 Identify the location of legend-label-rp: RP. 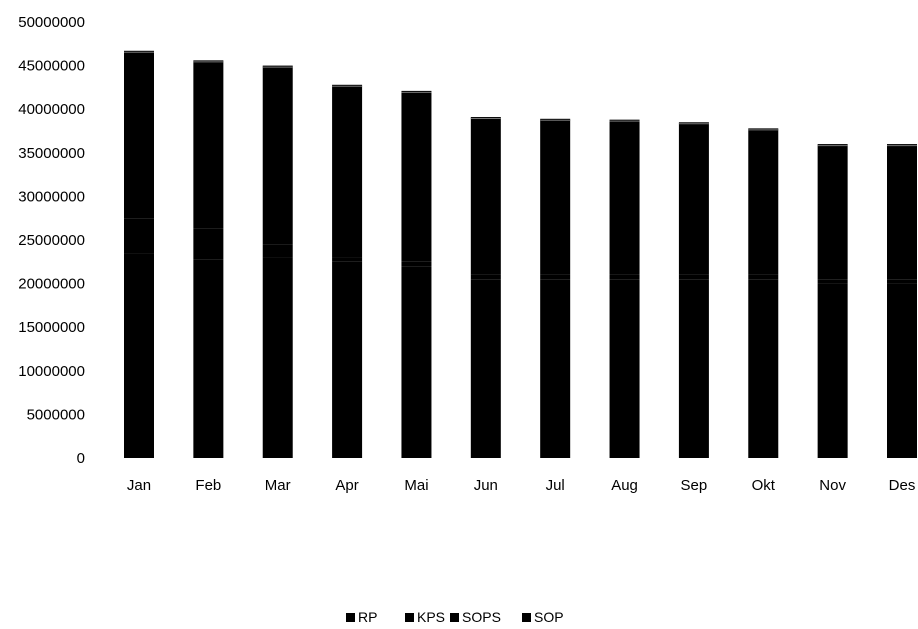
(367, 617).